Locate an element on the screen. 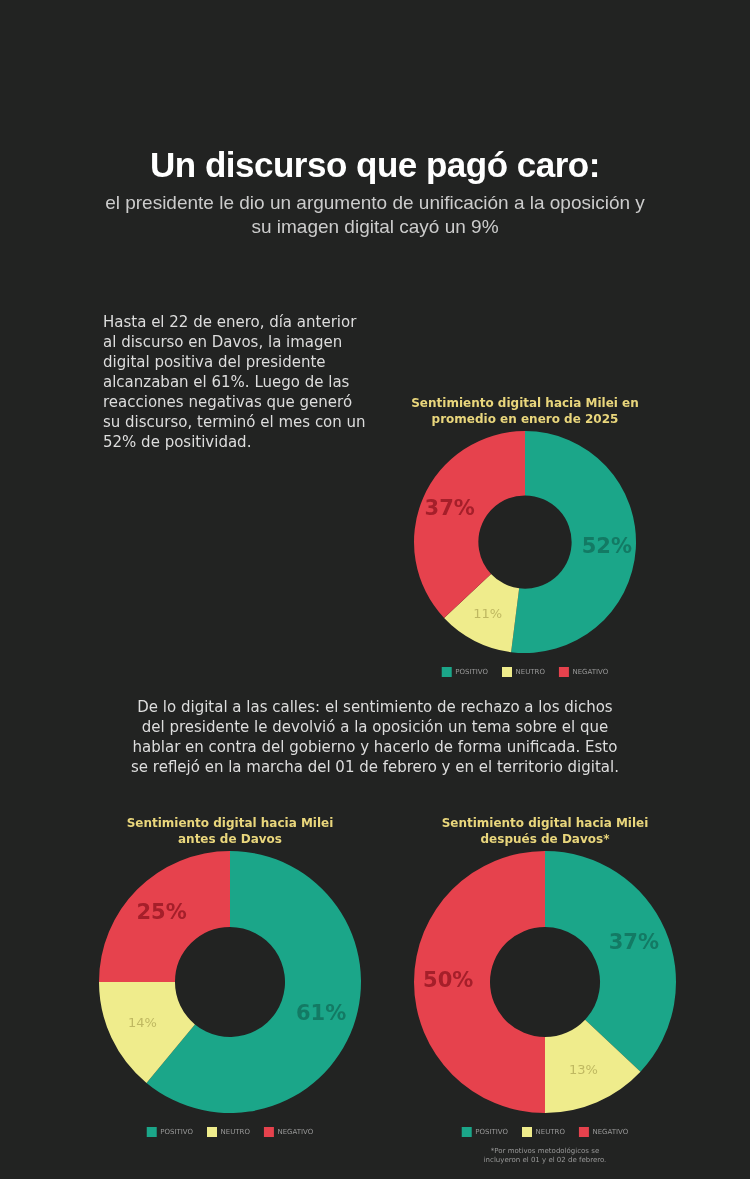  data-label: 37% is located at coordinates (449, 507).